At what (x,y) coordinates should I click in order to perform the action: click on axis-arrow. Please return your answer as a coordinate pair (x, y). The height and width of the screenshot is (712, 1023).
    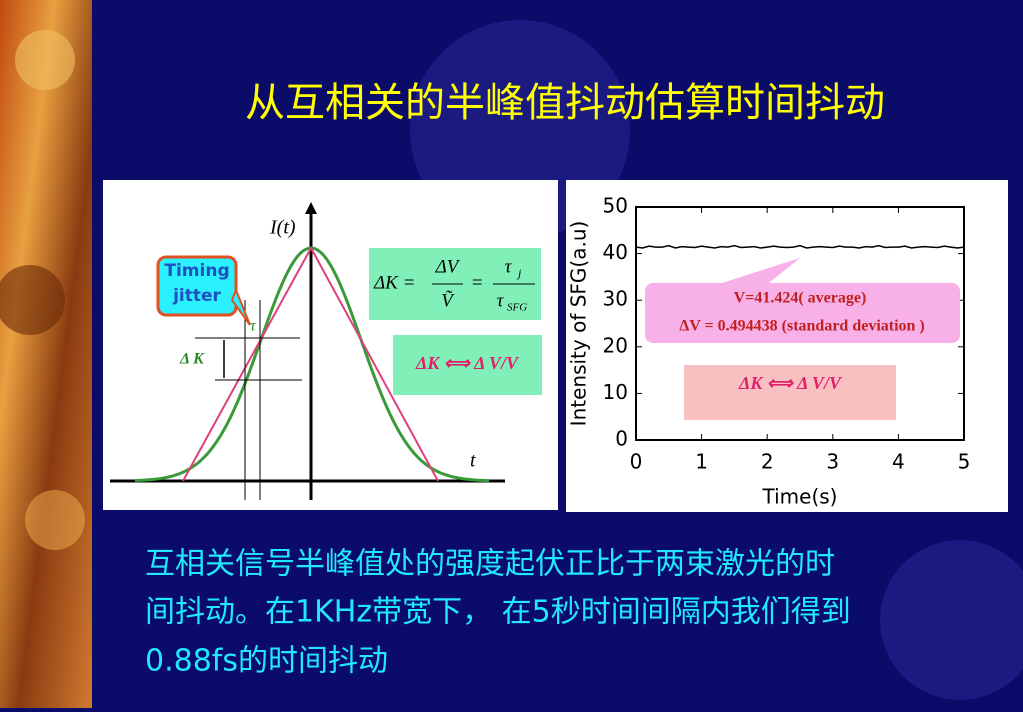
    Looking at the image, I should click on (311, 208).